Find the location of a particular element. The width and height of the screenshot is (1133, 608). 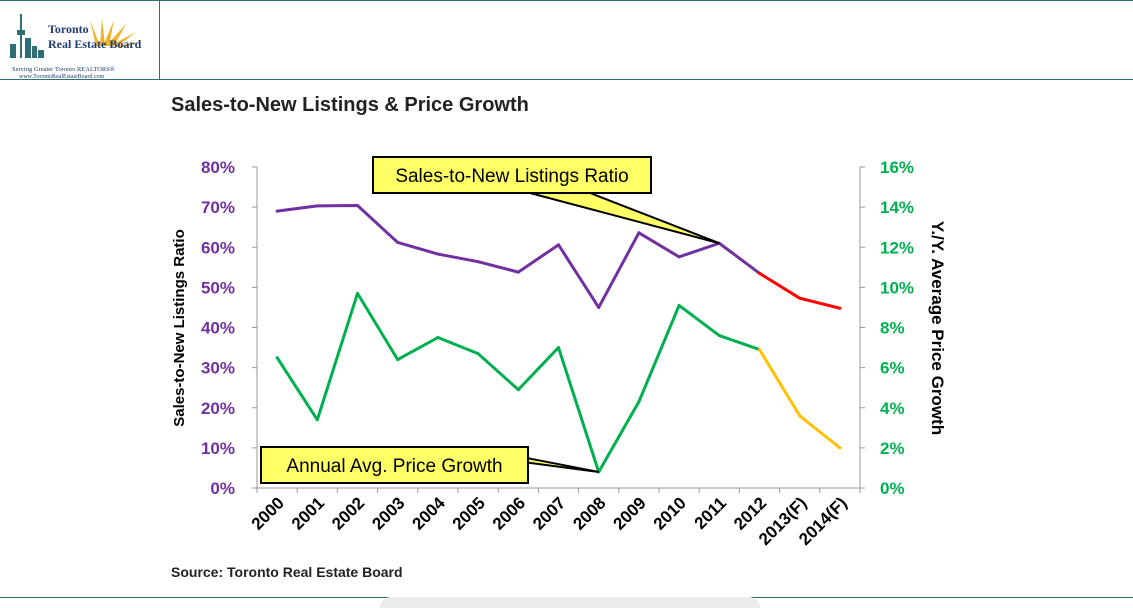

x-tick-label: 2008 is located at coordinates (589, 513).